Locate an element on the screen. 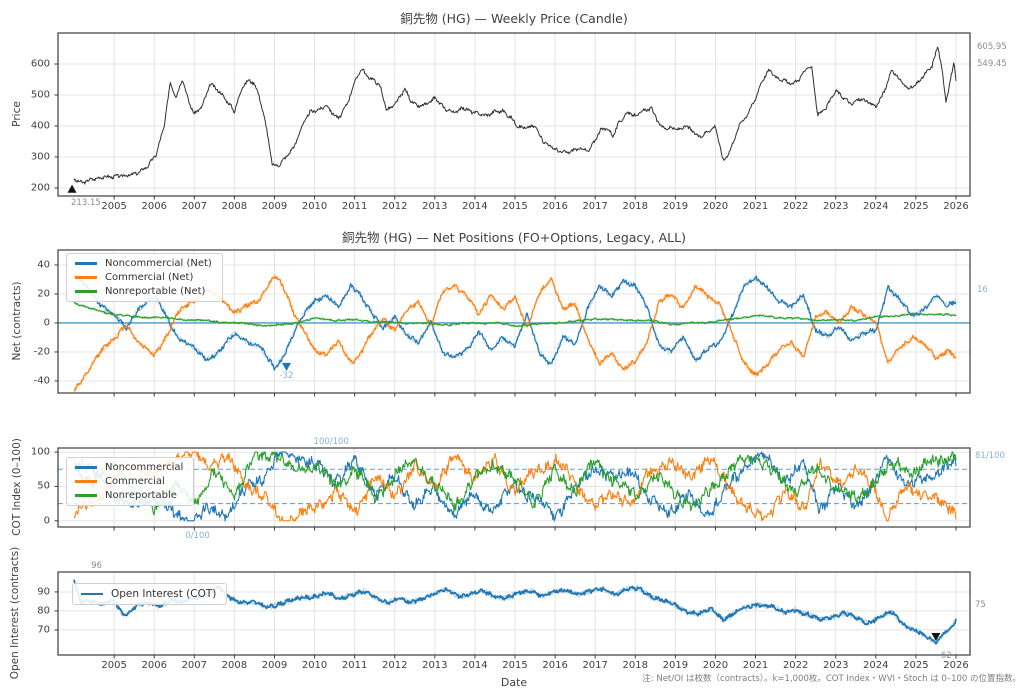 Image resolution: width=1024 pixels, height=699 pixels. y-tick-label: 600 is located at coordinates (40, 64).